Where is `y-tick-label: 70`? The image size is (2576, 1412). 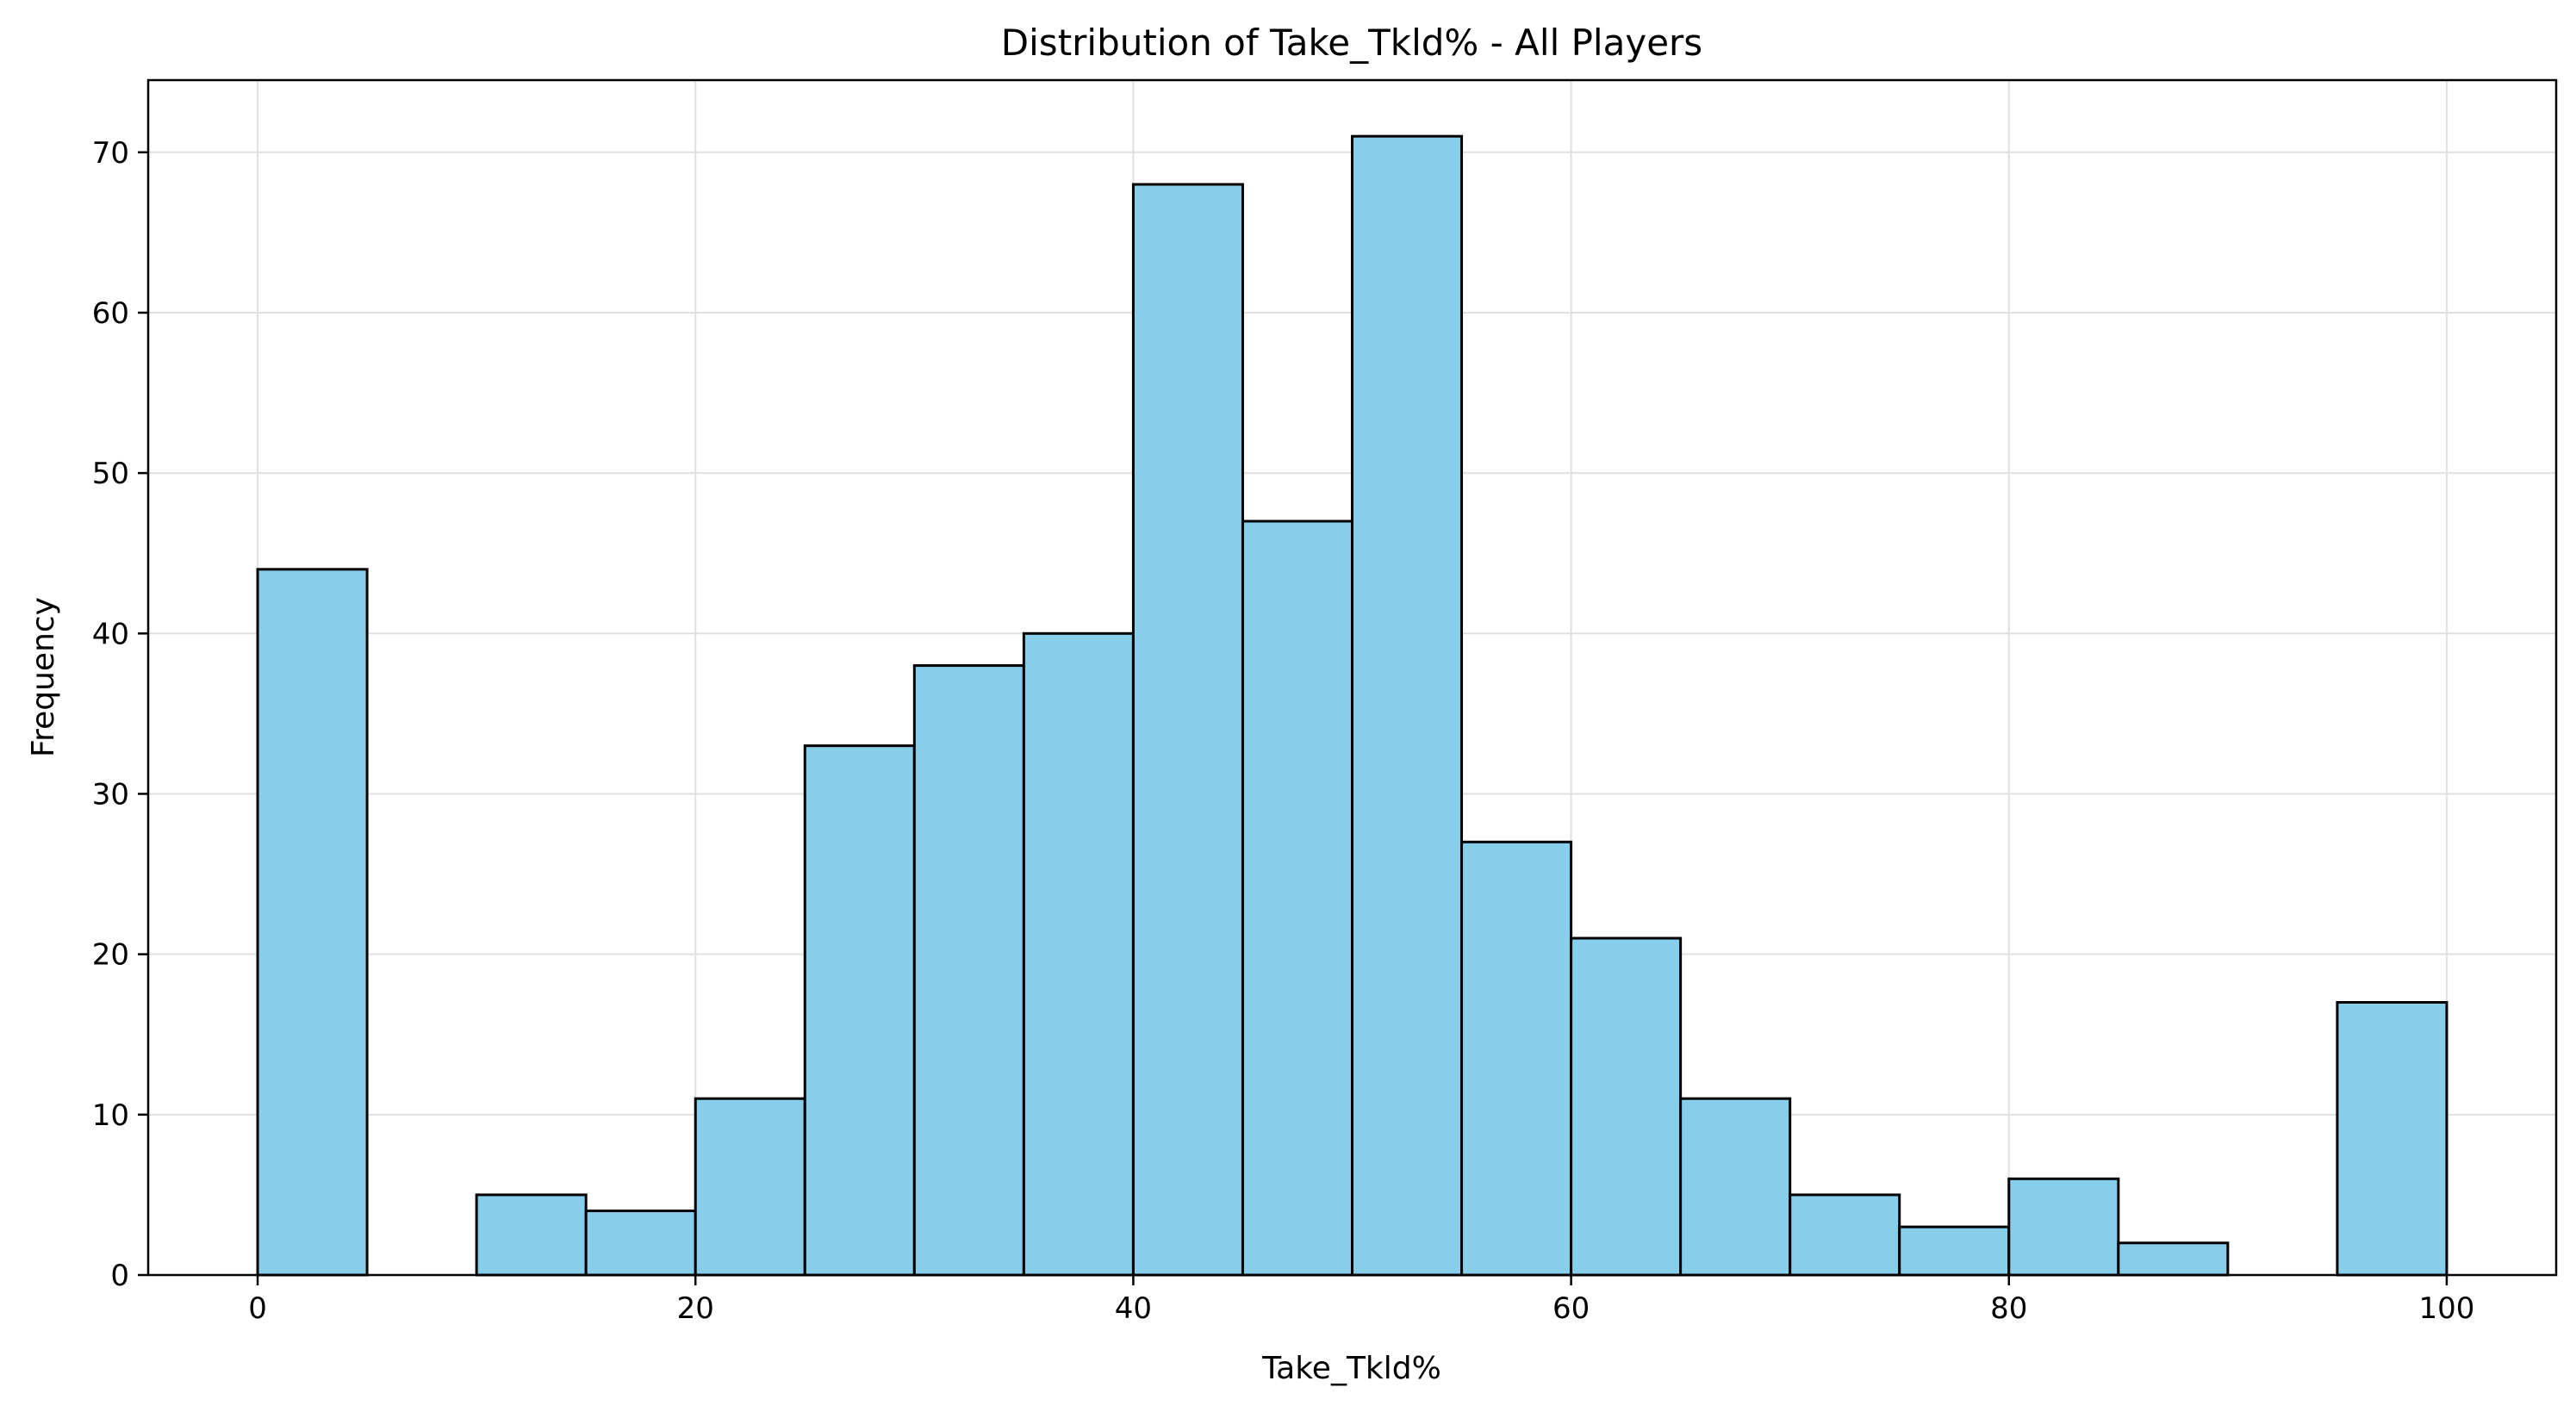 y-tick-label: 70 is located at coordinates (111, 153).